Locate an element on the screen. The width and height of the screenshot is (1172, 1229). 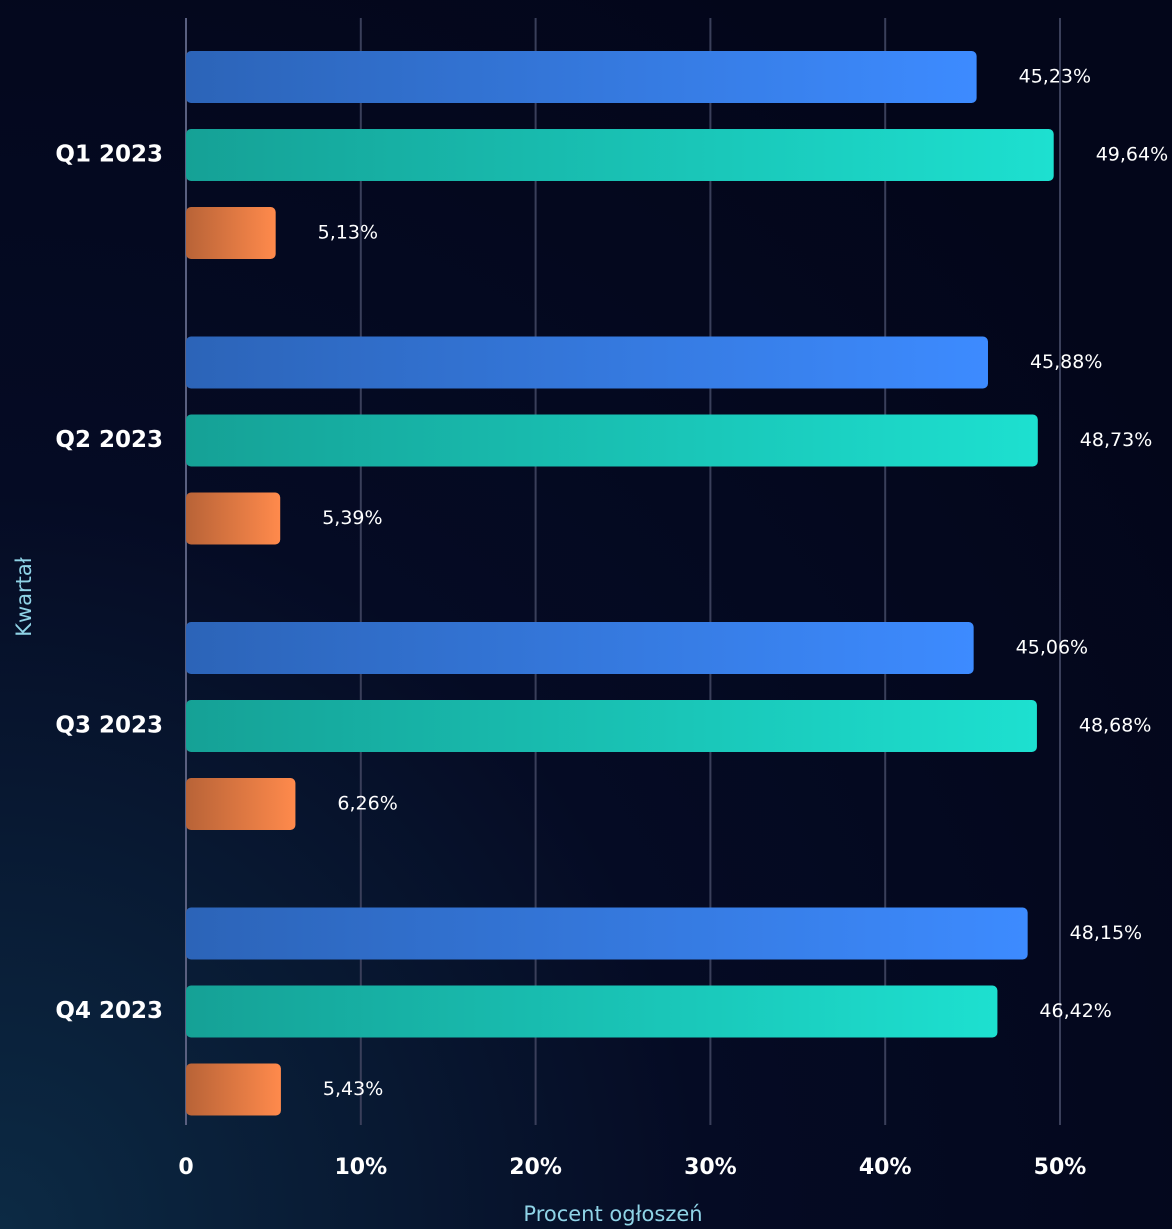
value-label: 6,26% is located at coordinates (367, 804).